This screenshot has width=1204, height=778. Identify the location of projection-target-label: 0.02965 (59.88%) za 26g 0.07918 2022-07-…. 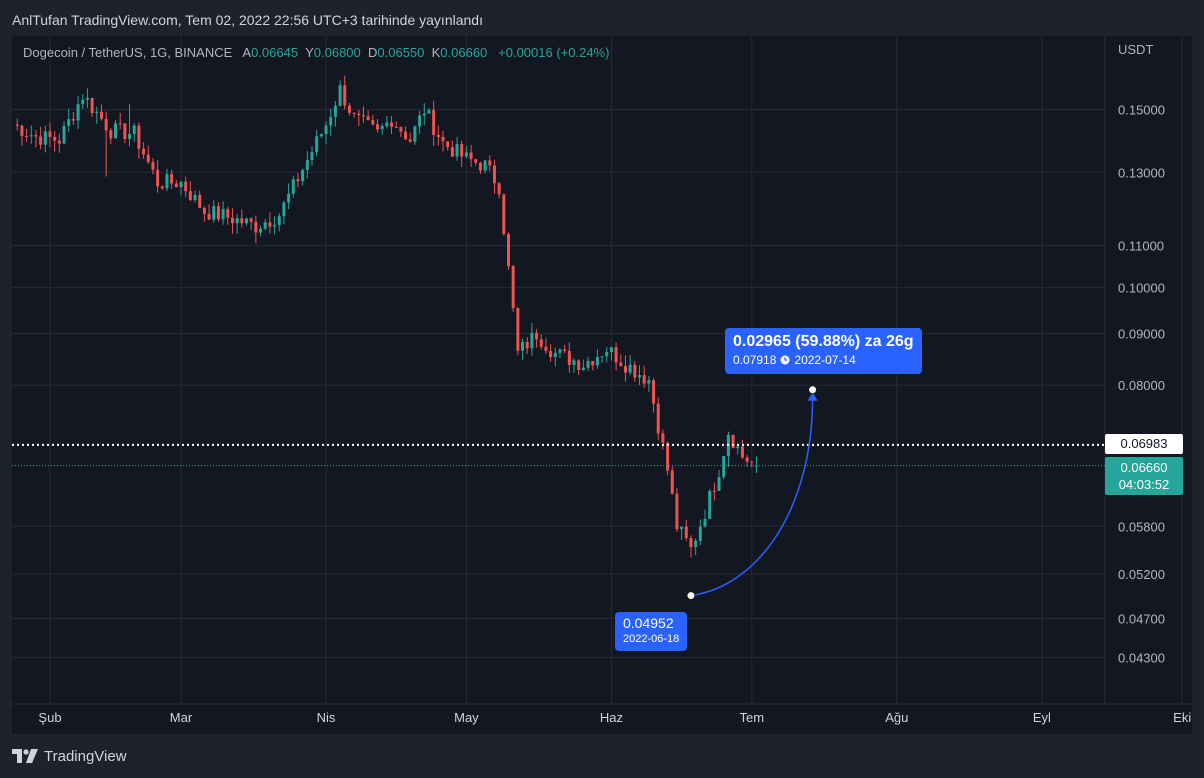
(823, 351).